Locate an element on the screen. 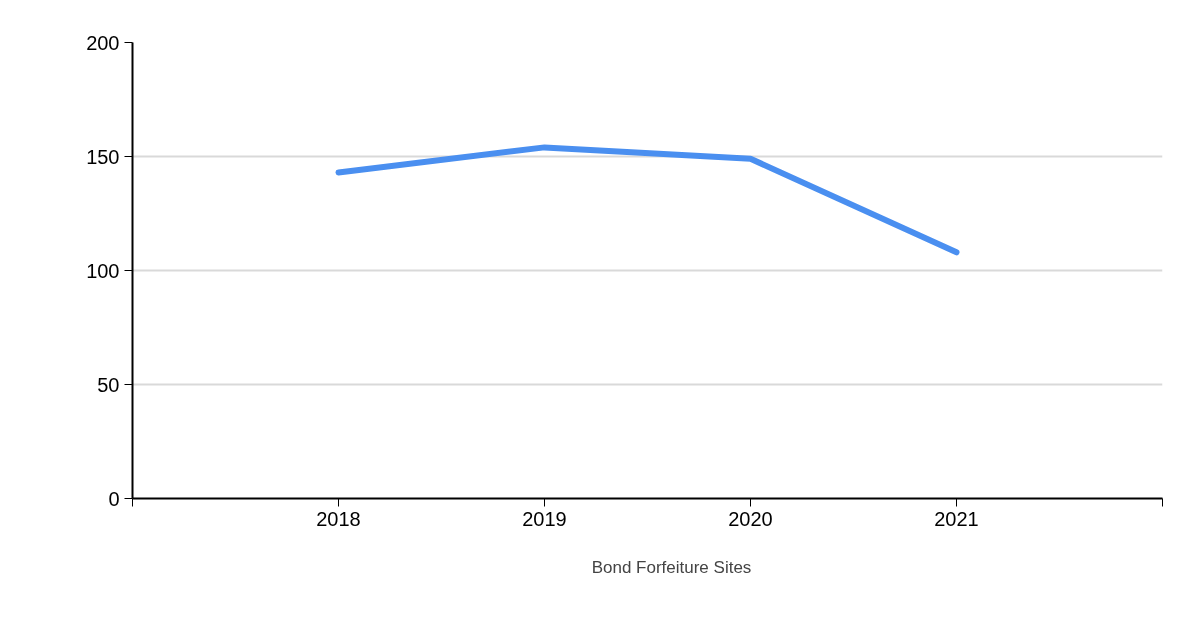  x-tick-label: 2018 is located at coordinates (338, 518).